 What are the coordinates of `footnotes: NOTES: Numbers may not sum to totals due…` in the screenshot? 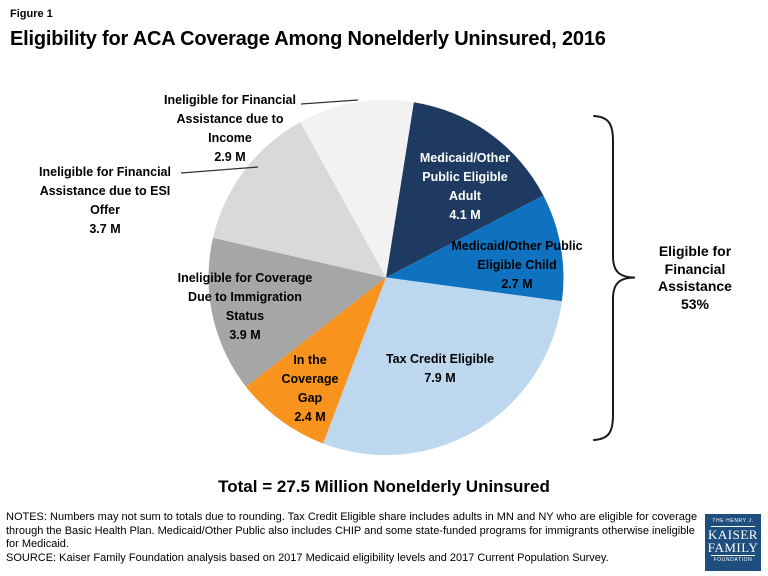 It's located at (353, 538).